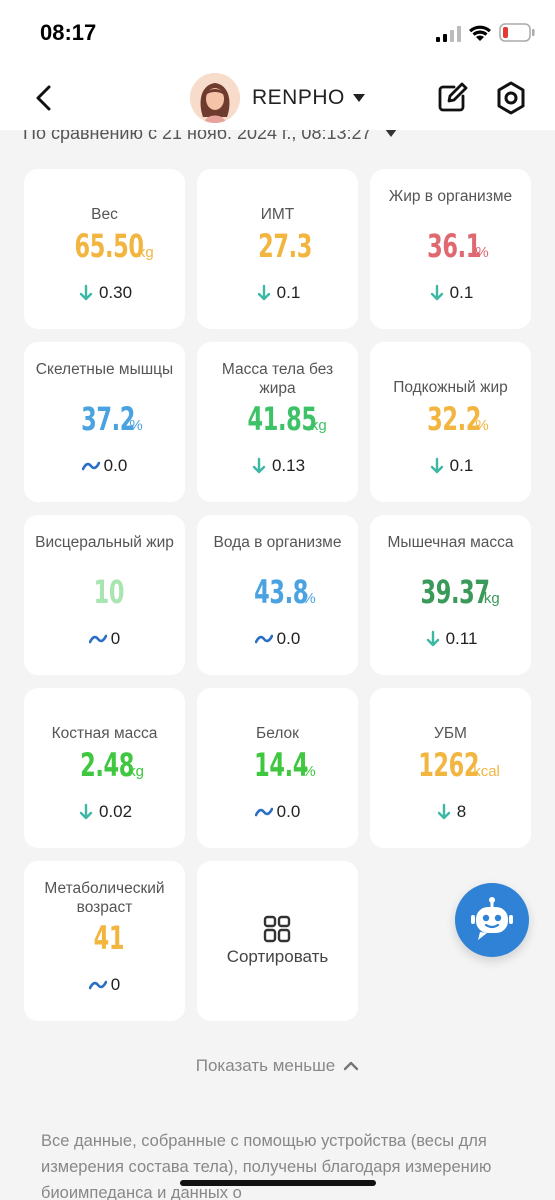  I want to click on metric-label: Мышечная масса, so click(450, 542).